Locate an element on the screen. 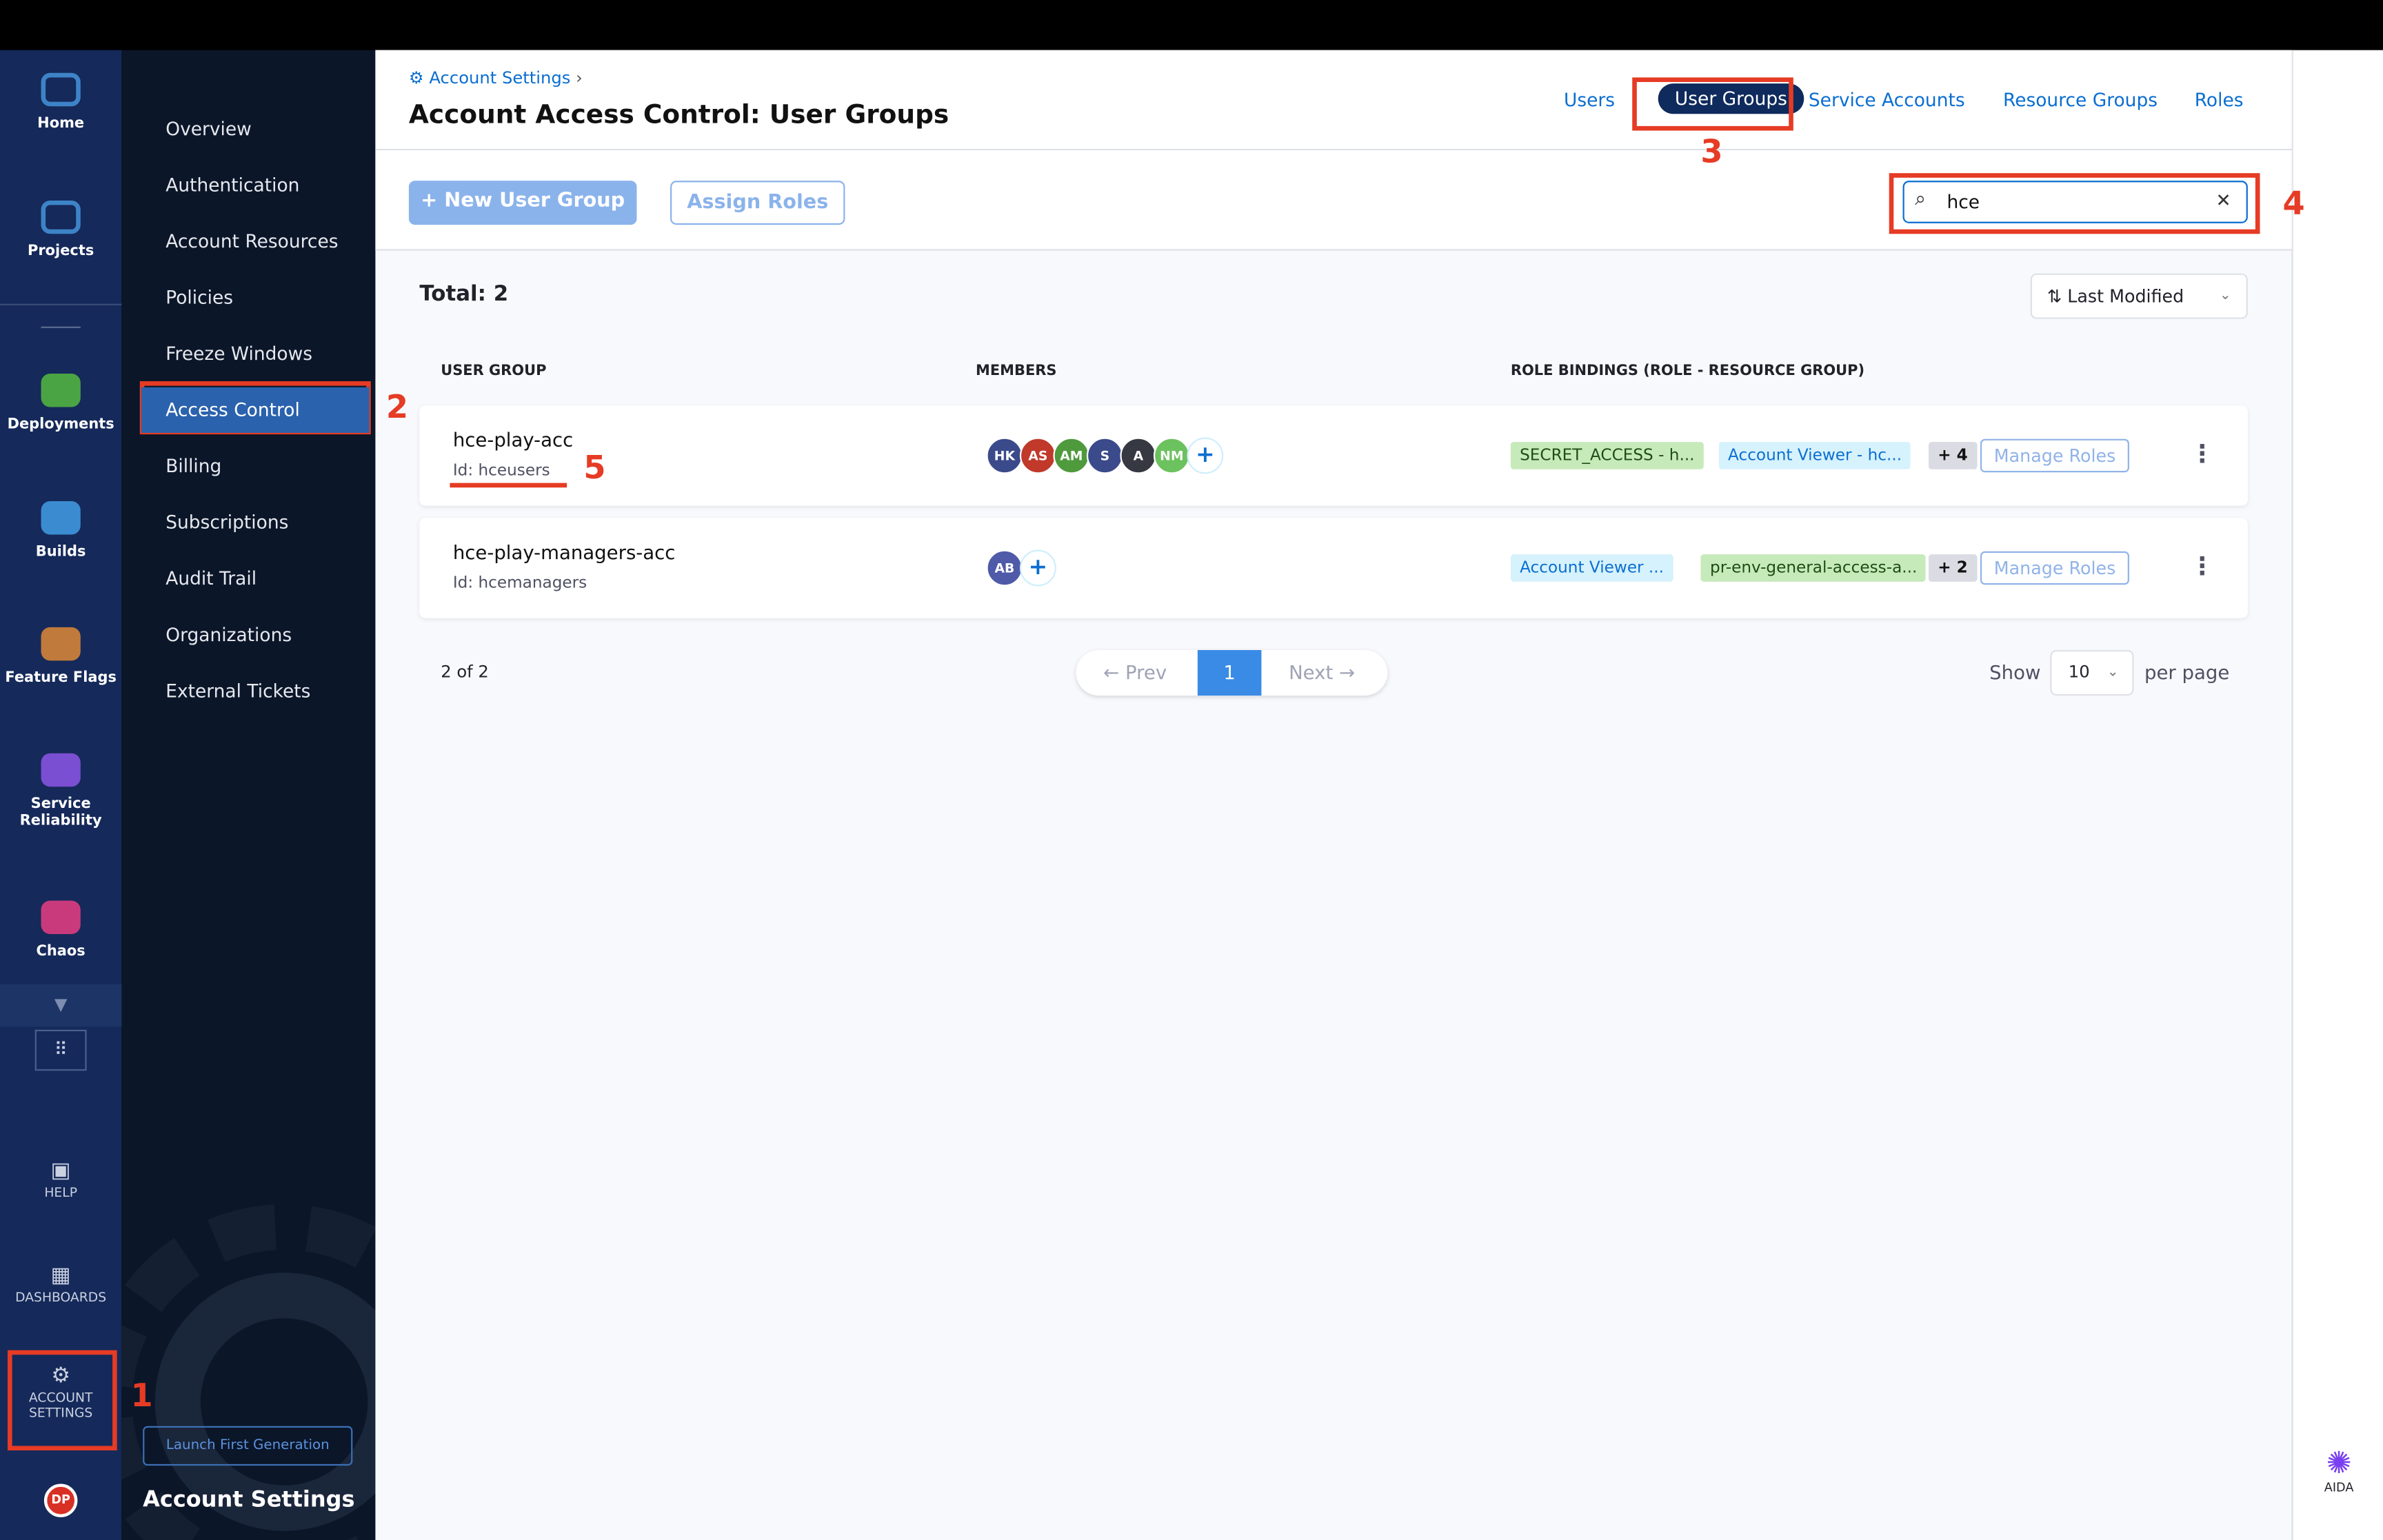  deployments-icon is located at coordinates (61, 390).